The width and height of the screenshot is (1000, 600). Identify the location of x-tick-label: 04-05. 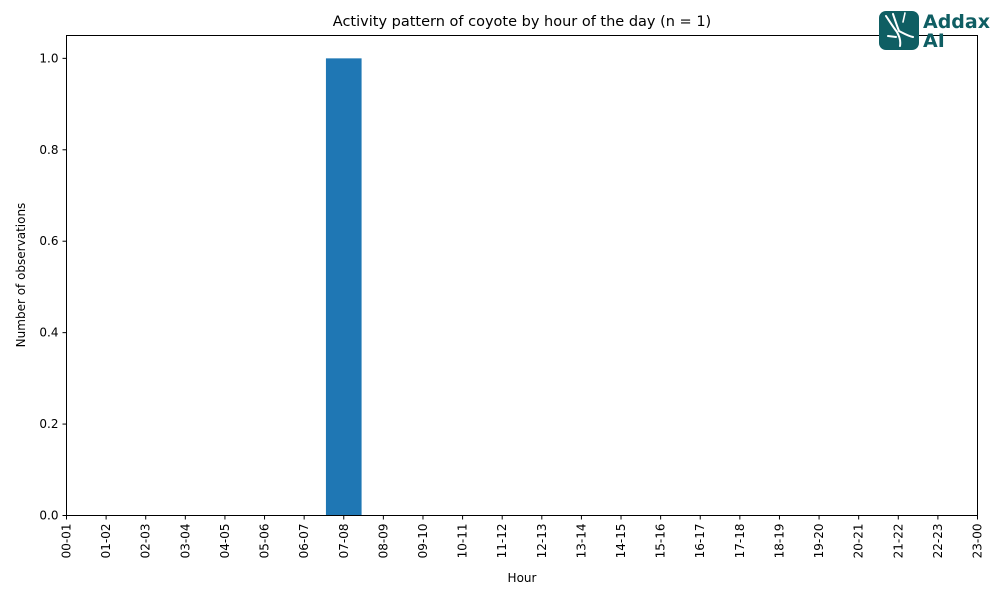
(225, 541).